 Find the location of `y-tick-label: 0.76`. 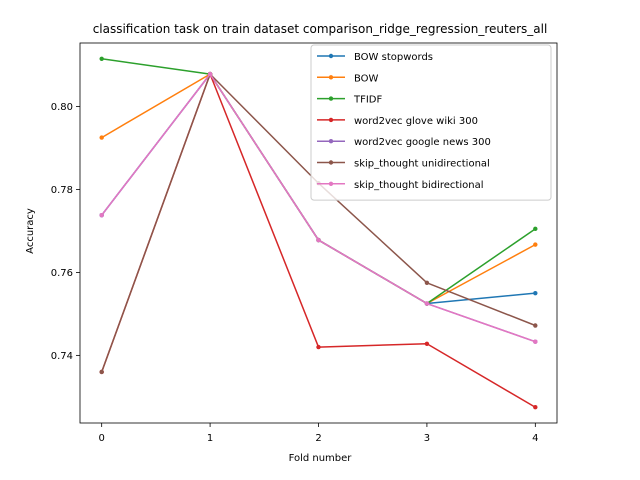

y-tick-label: 0.76 is located at coordinates (62, 273).